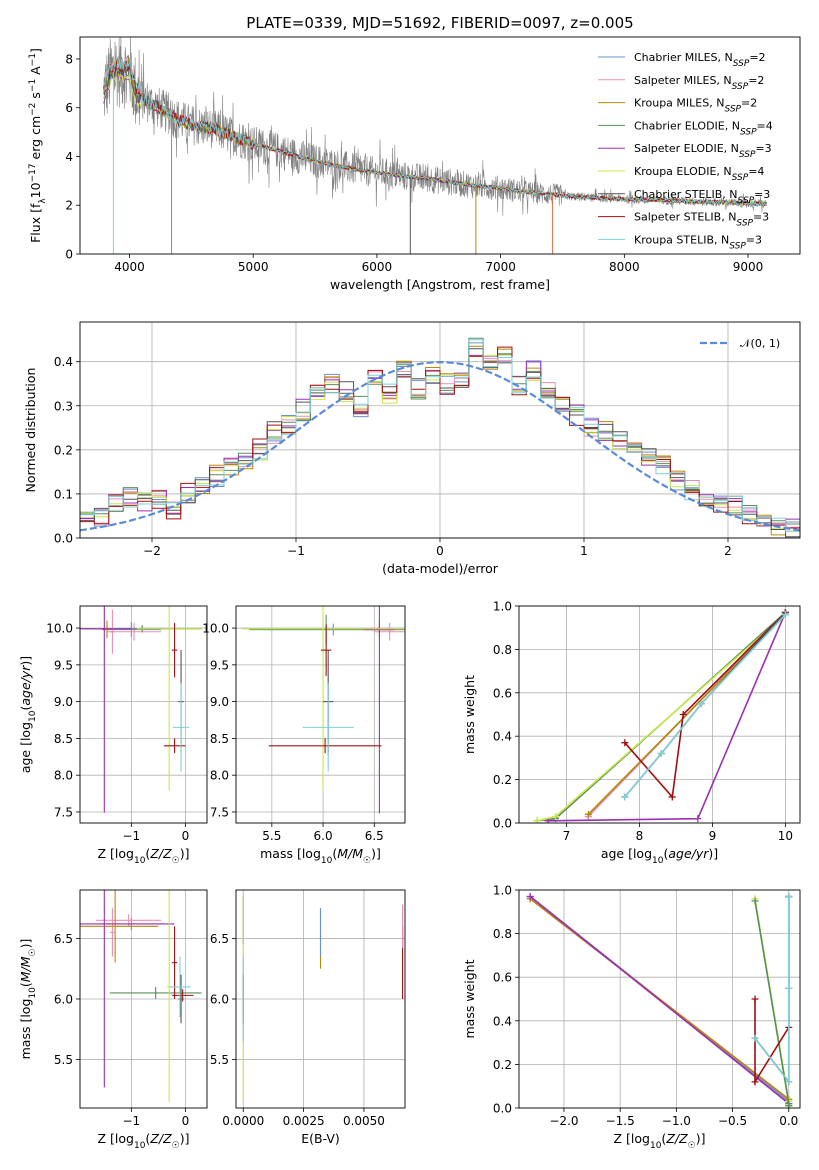 The width and height of the screenshot is (819, 1170). Describe the element at coordinates (219, 1000) in the screenshot. I see `mass-vs-ebv-y-tick-label: 6.0` at that location.